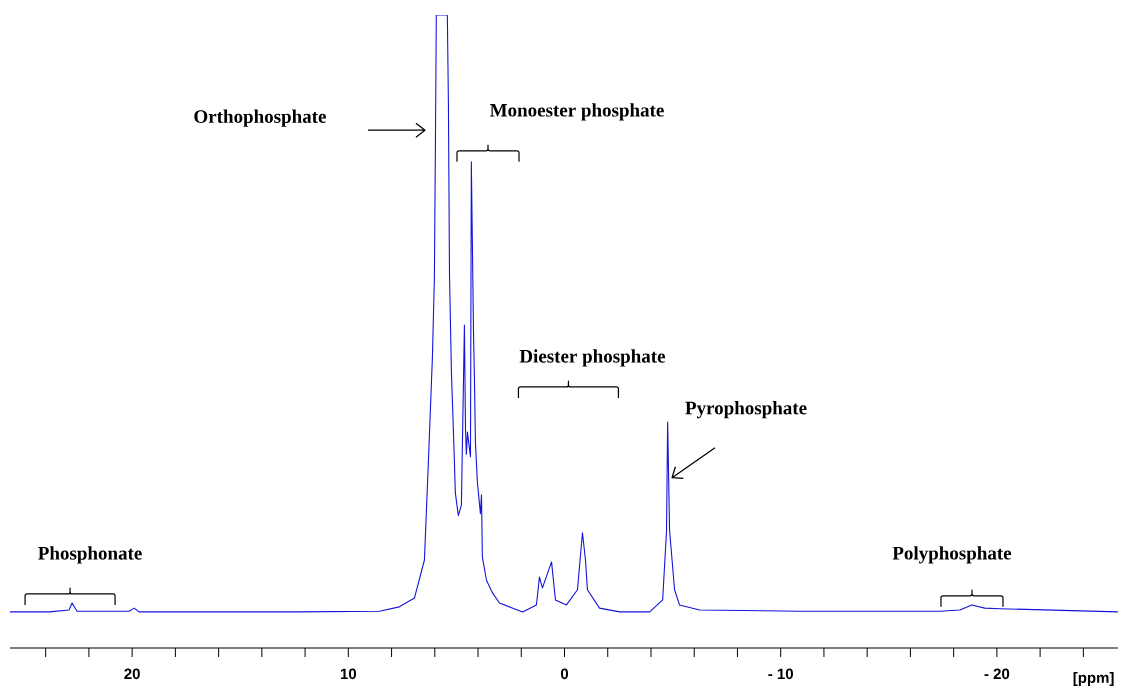  What do you see at coordinates (576, 112) in the screenshot?
I see `annotation: Monoester phosphate` at bounding box center [576, 112].